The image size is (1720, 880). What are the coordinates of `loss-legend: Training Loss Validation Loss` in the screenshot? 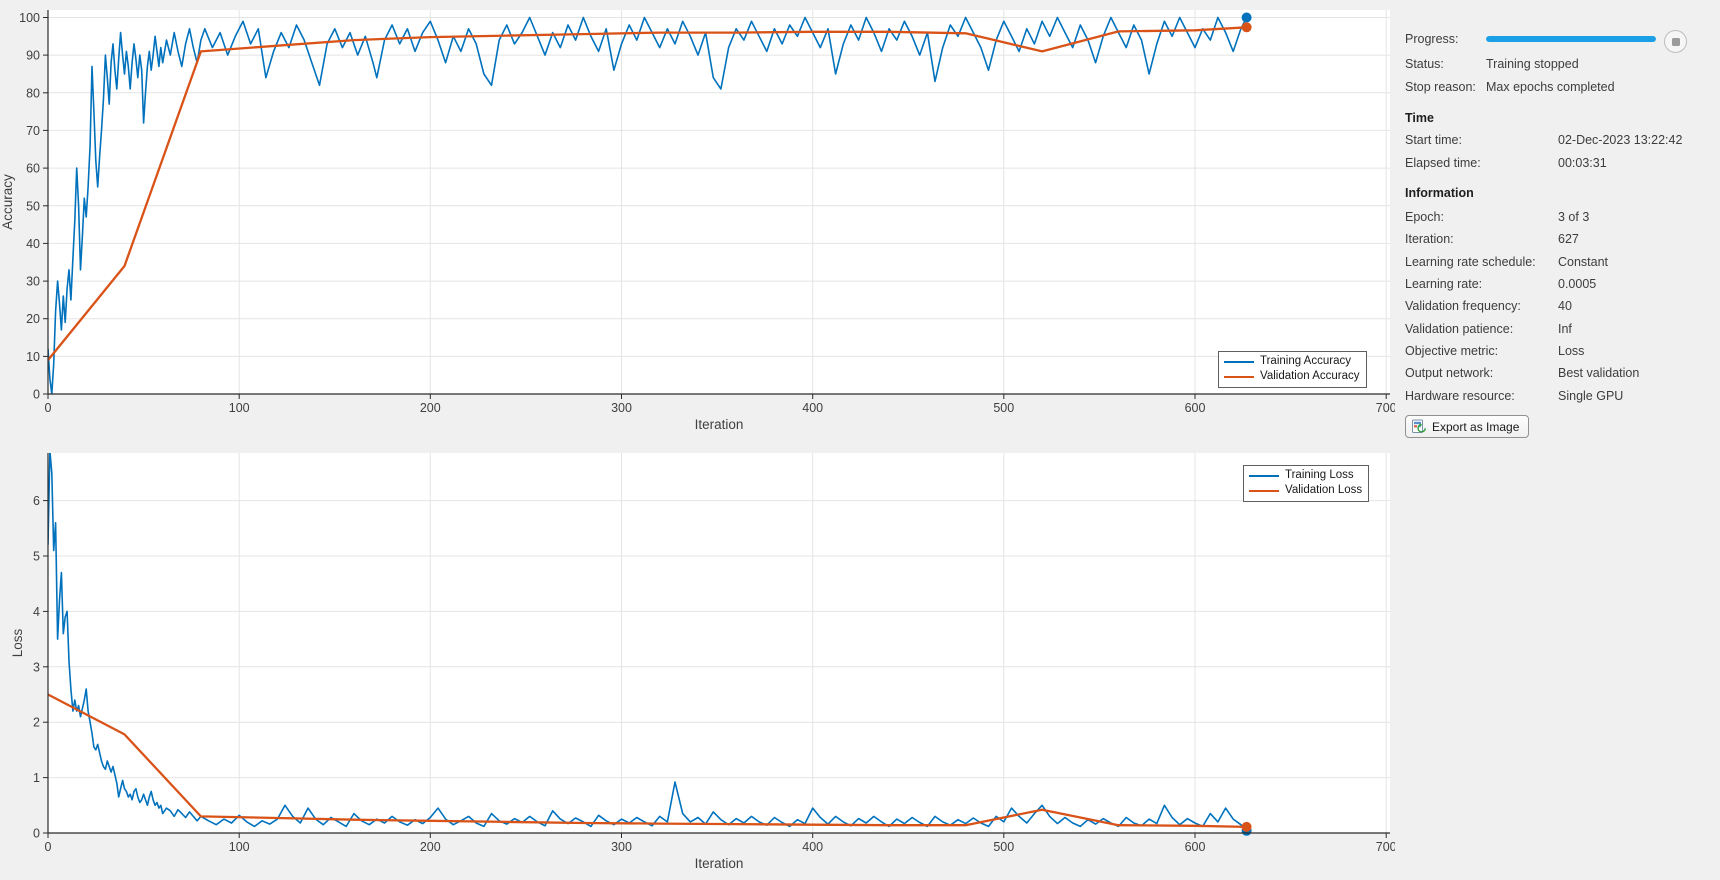 It's located at (1306, 483).